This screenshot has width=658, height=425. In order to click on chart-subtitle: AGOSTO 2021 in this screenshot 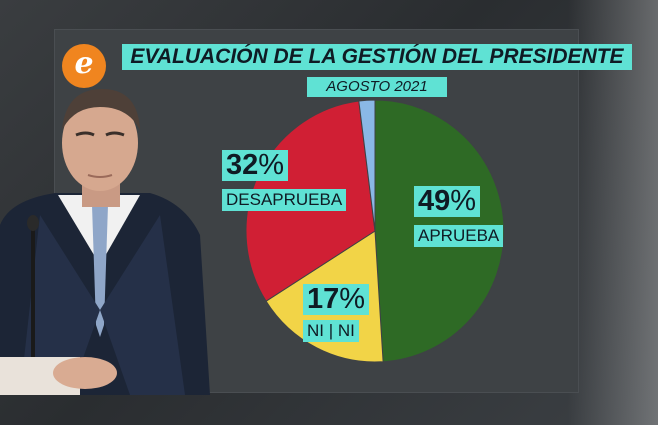, I will do `click(377, 87)`.